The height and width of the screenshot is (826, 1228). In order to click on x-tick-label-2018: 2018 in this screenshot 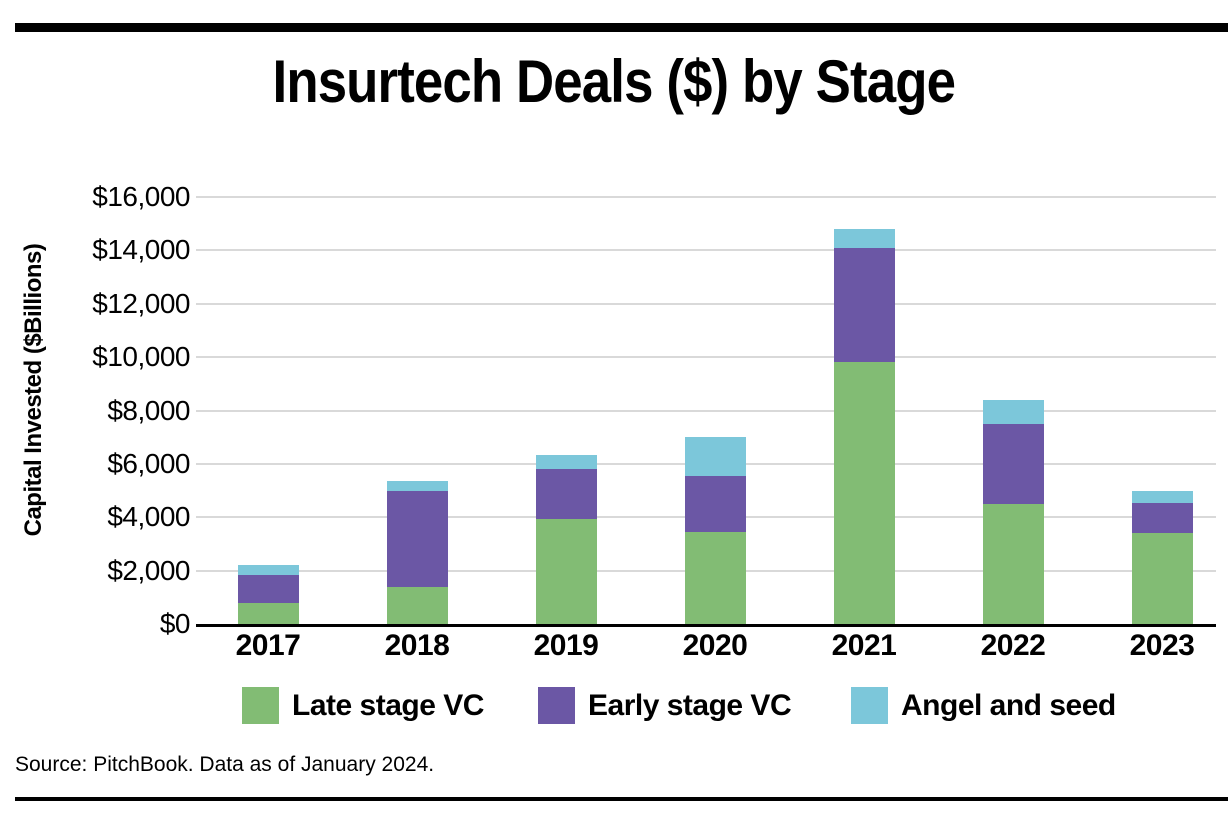, I will do `click(417, 645)`.